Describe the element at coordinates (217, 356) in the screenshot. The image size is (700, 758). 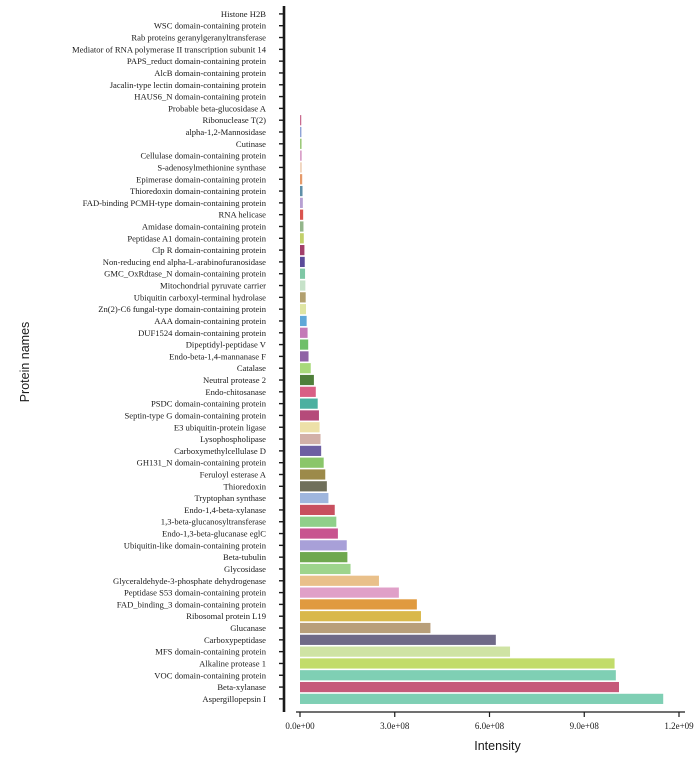
I see `category-label: Endo-beta-1,4-mannanase F` at that location.